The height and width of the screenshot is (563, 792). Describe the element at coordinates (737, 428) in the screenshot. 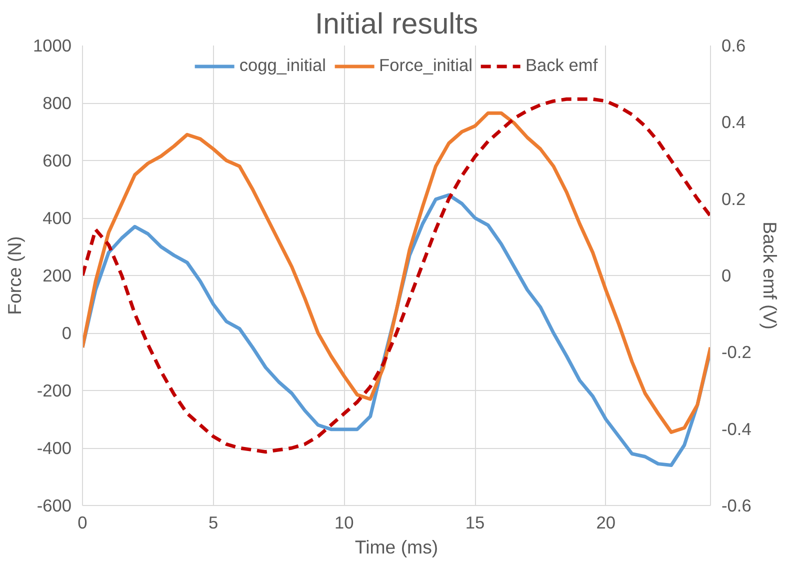

I see `y2-tick-label: -0.4` at that location.